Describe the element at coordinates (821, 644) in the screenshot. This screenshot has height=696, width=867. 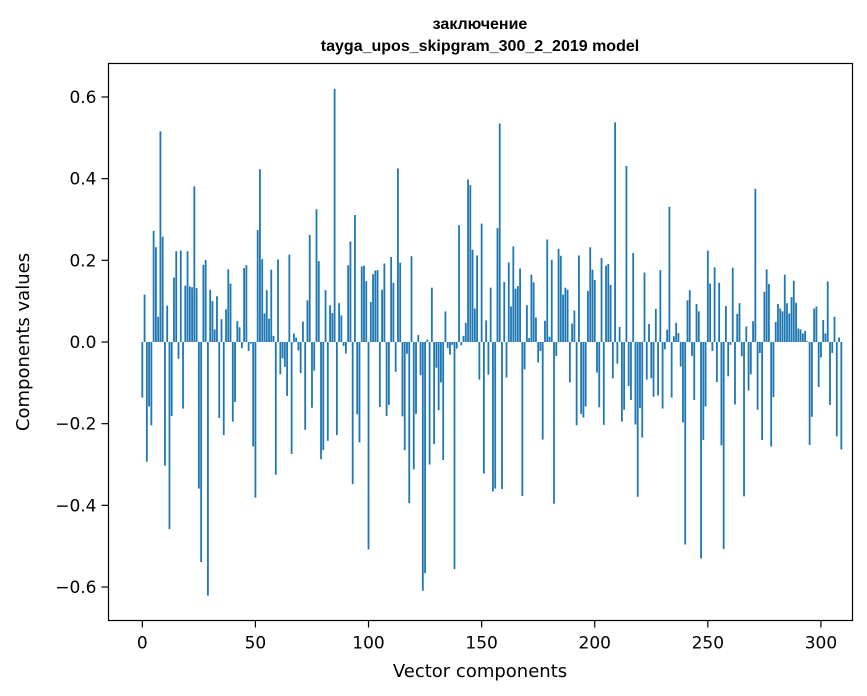
I see `x-tick-label: 300` at that location.